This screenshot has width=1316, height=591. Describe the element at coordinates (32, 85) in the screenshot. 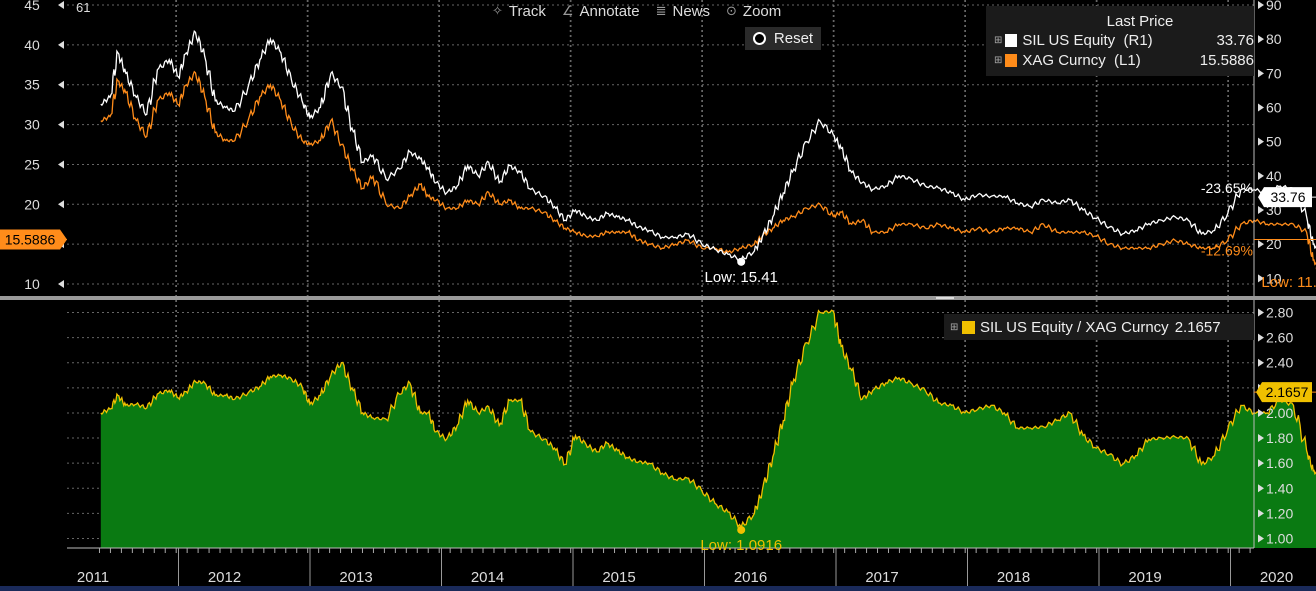

I see `left-tick-label: 35` at that location.